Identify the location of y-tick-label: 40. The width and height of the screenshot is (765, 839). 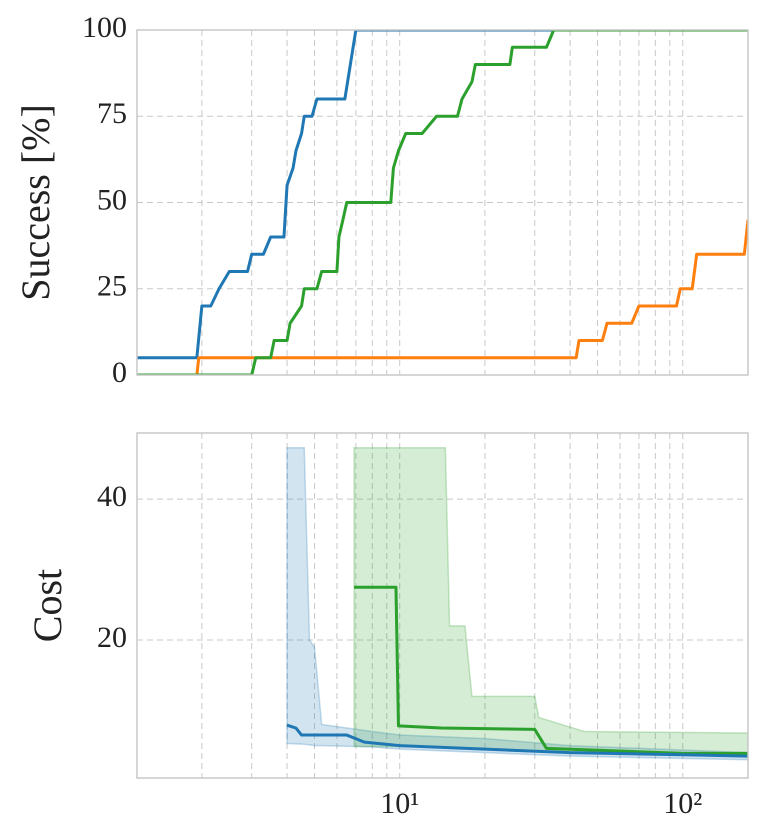
(112, 496).